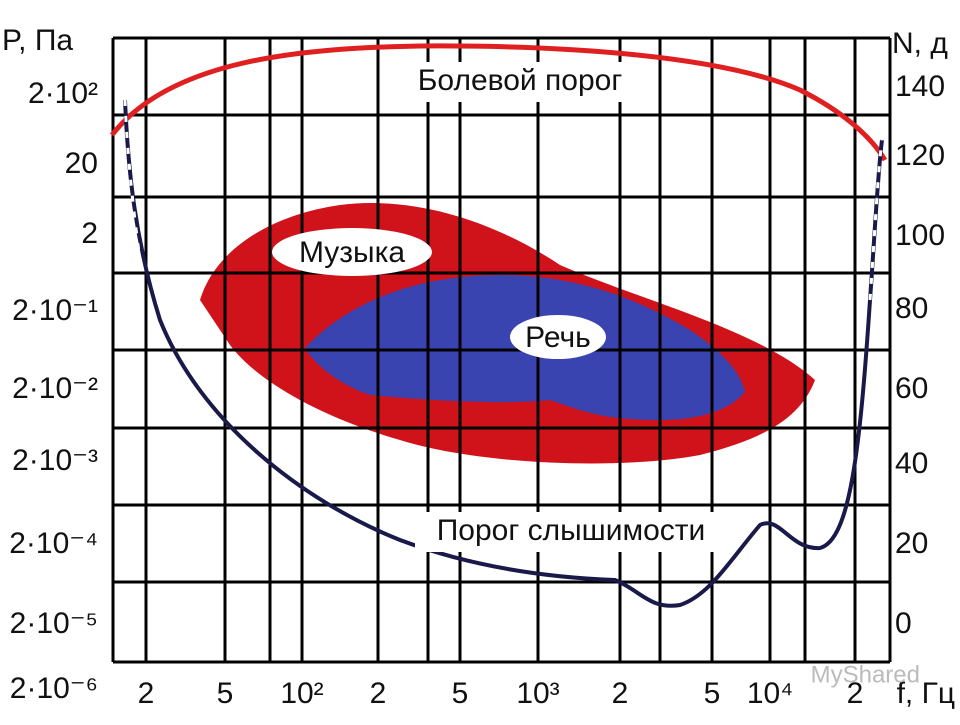  Describe the element at coordinates (911, 308) in the screenshot. I see `right-tick-label: 80` at that location.